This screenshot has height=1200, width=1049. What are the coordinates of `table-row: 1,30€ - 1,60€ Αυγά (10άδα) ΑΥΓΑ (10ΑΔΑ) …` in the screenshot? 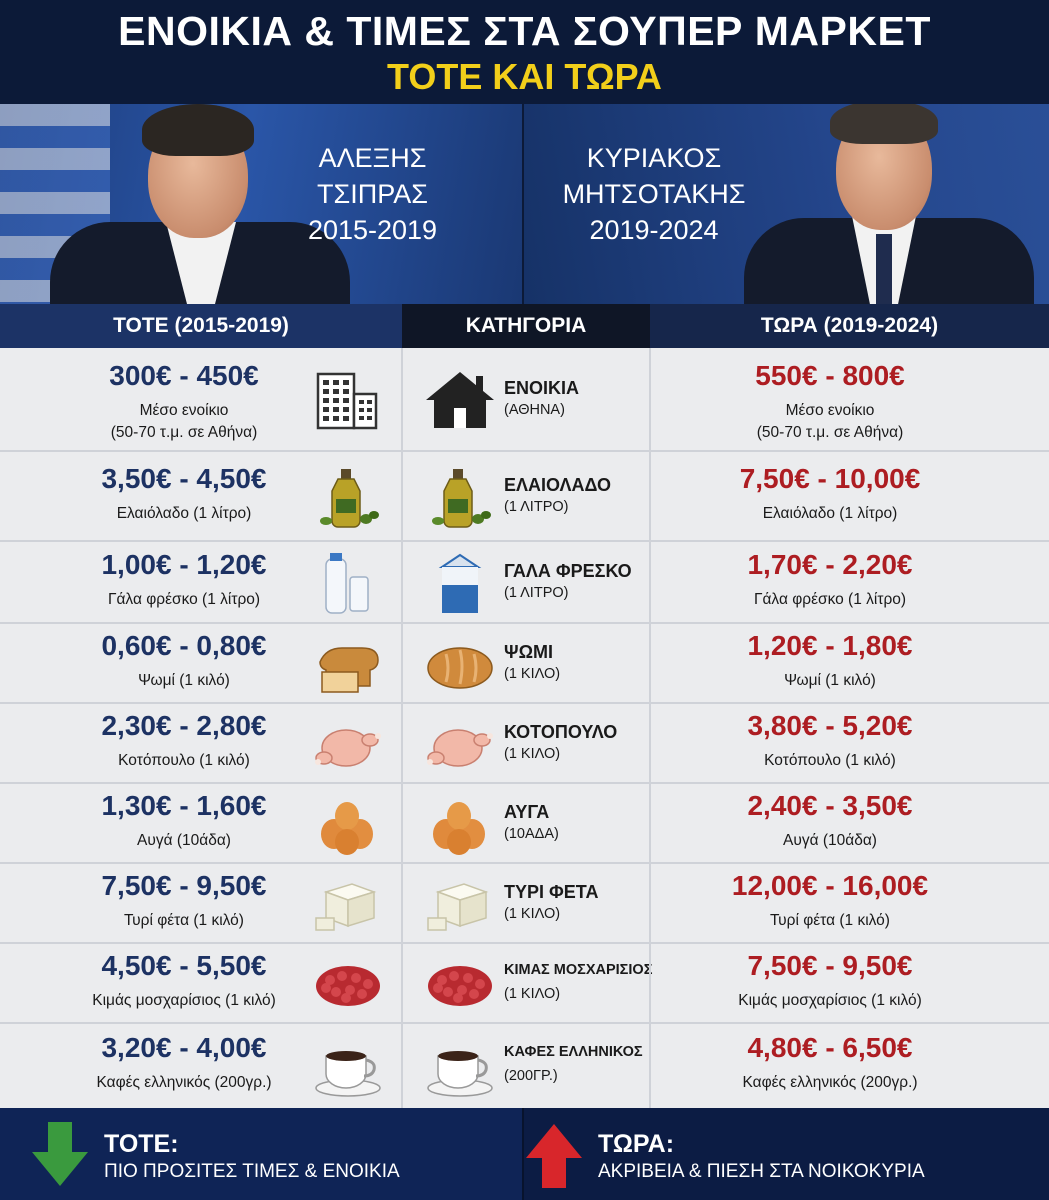 It's located at (524, 824).